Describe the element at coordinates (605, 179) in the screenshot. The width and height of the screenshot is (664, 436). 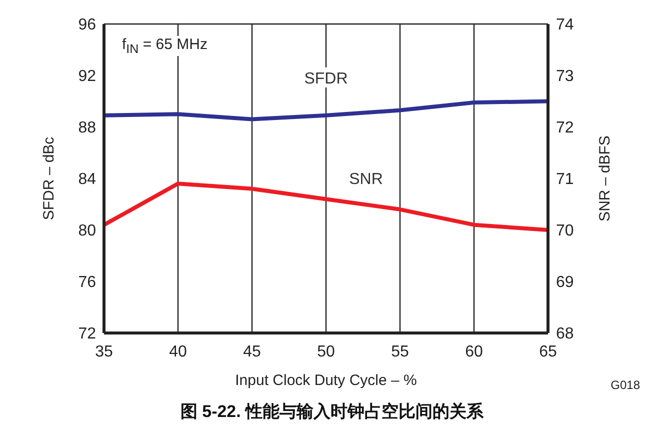
I see `y2-axis-title: SNR – dBFS` at that location.